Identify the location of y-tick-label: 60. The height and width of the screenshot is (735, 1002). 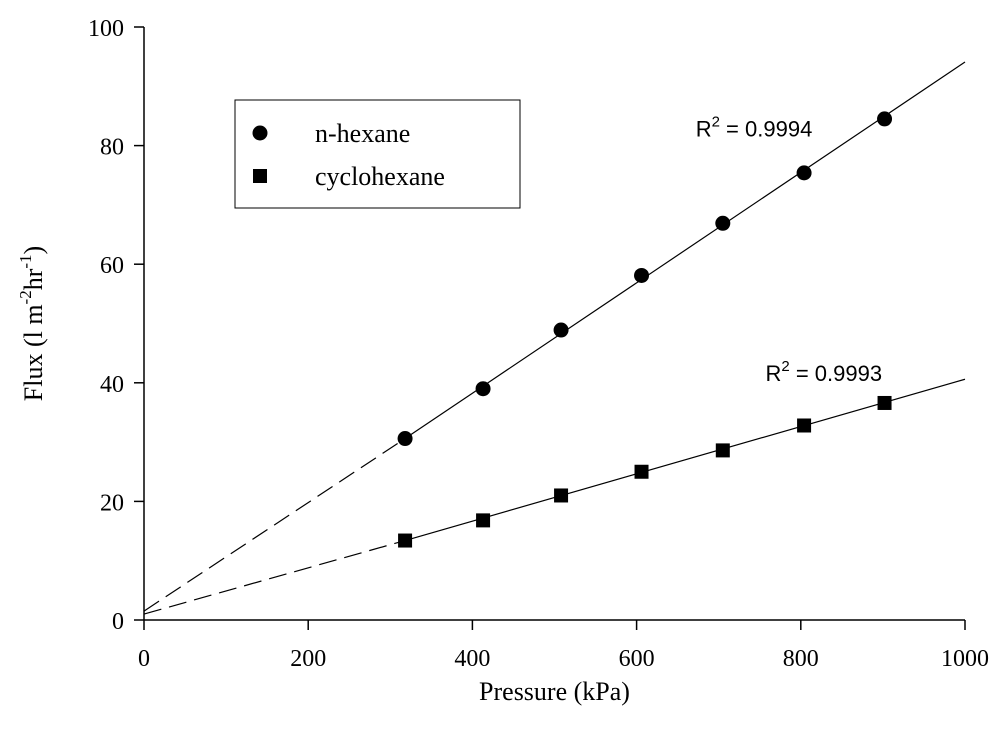
(112, 266).